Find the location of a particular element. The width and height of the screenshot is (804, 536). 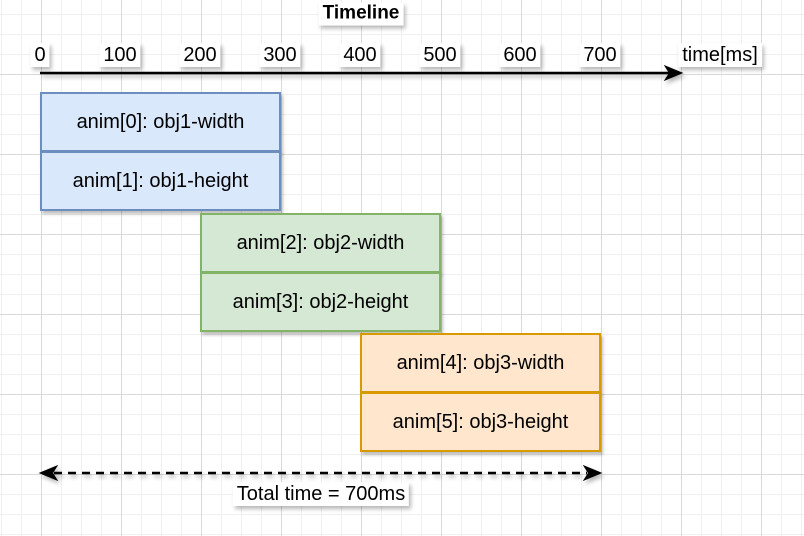

axis-tick-600: 600 is located at coordinates (520, 55).